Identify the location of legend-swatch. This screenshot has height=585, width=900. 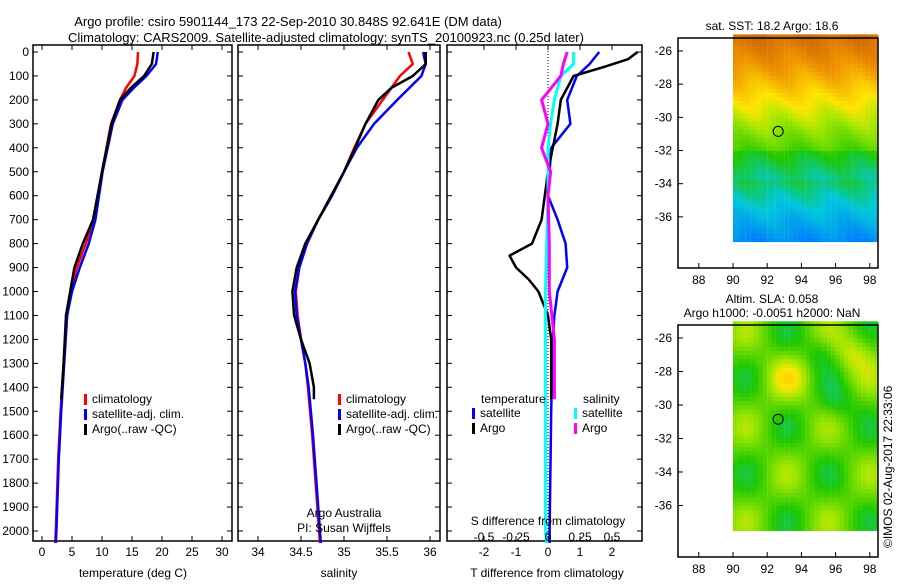
(575, 413).